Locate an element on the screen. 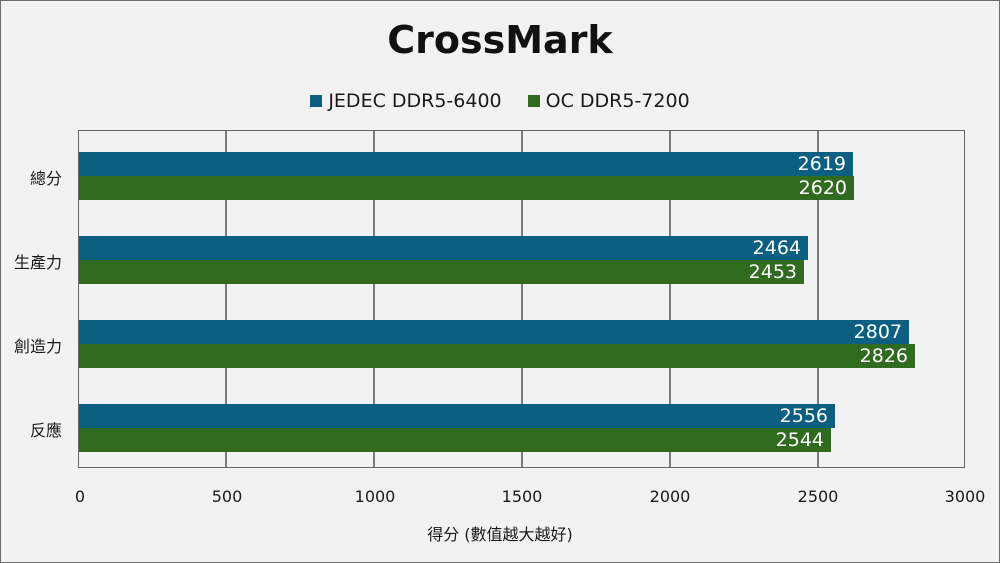 The width and height of the screenshot is (1000, 563). category-label: 總分 is located at coordinates (45, 178).